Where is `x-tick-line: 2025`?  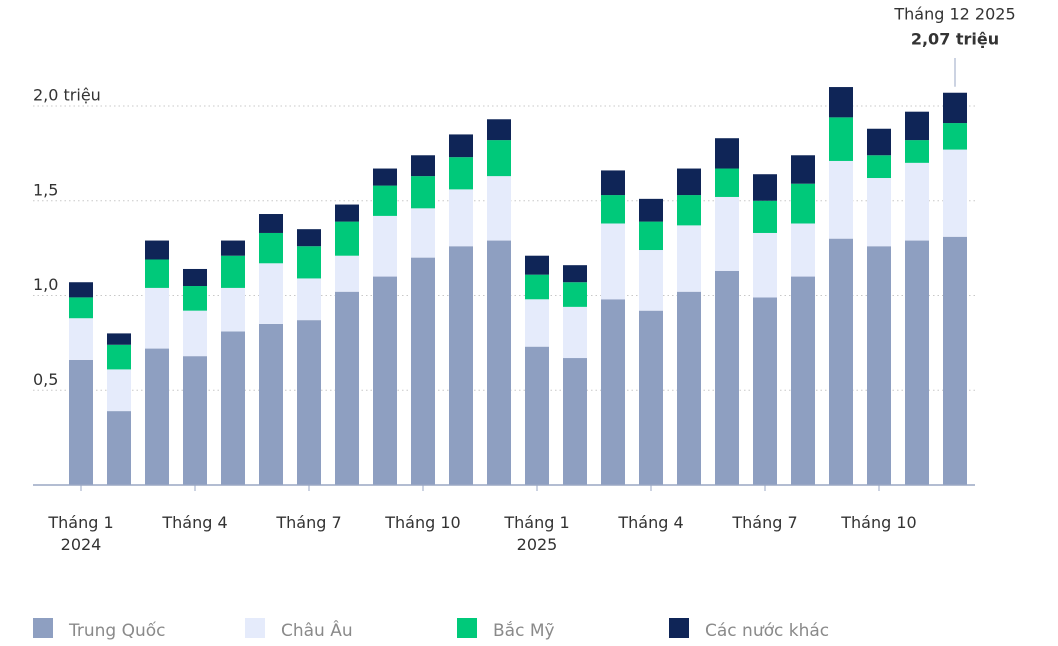 x-tick-line: 2025 is located at coordinates (537, 544).